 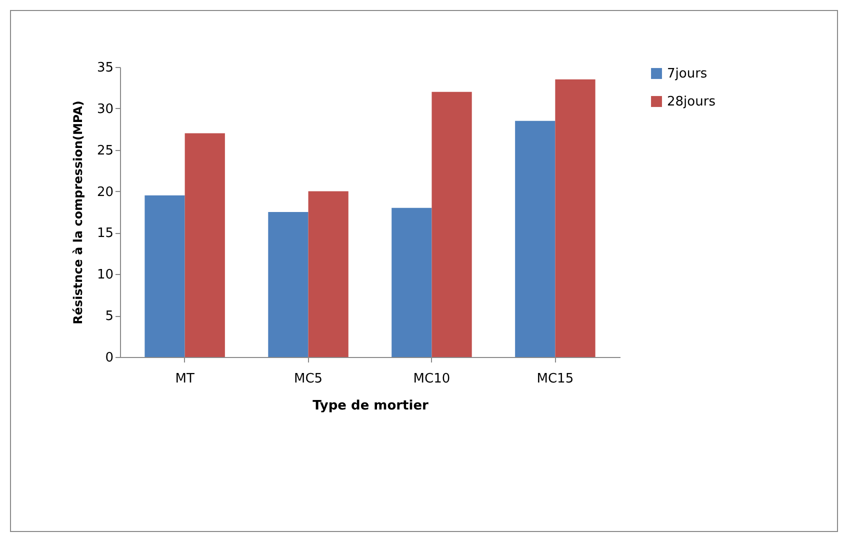 I want to click on legend-label: 7jours, so click(x=687, y=74).